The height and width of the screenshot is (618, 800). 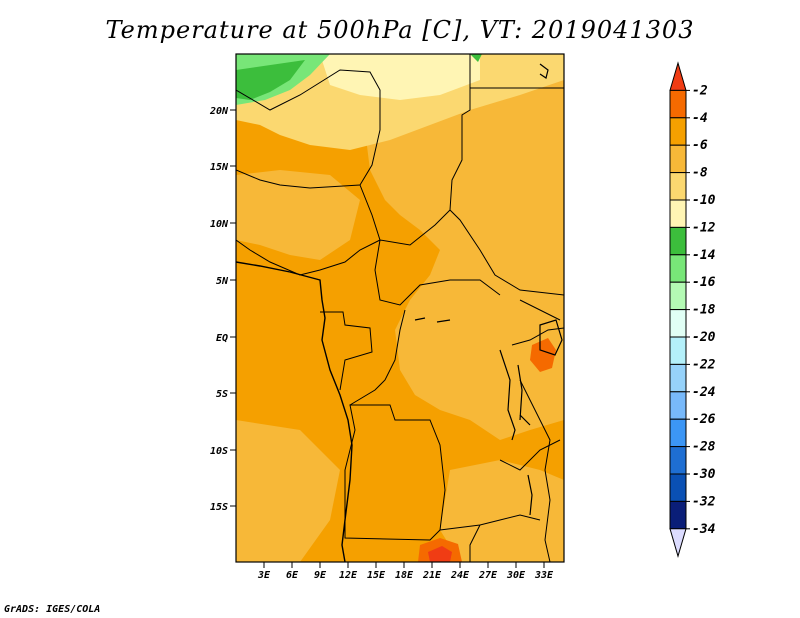 I want to click on coastline, so click(x=294, y=412).